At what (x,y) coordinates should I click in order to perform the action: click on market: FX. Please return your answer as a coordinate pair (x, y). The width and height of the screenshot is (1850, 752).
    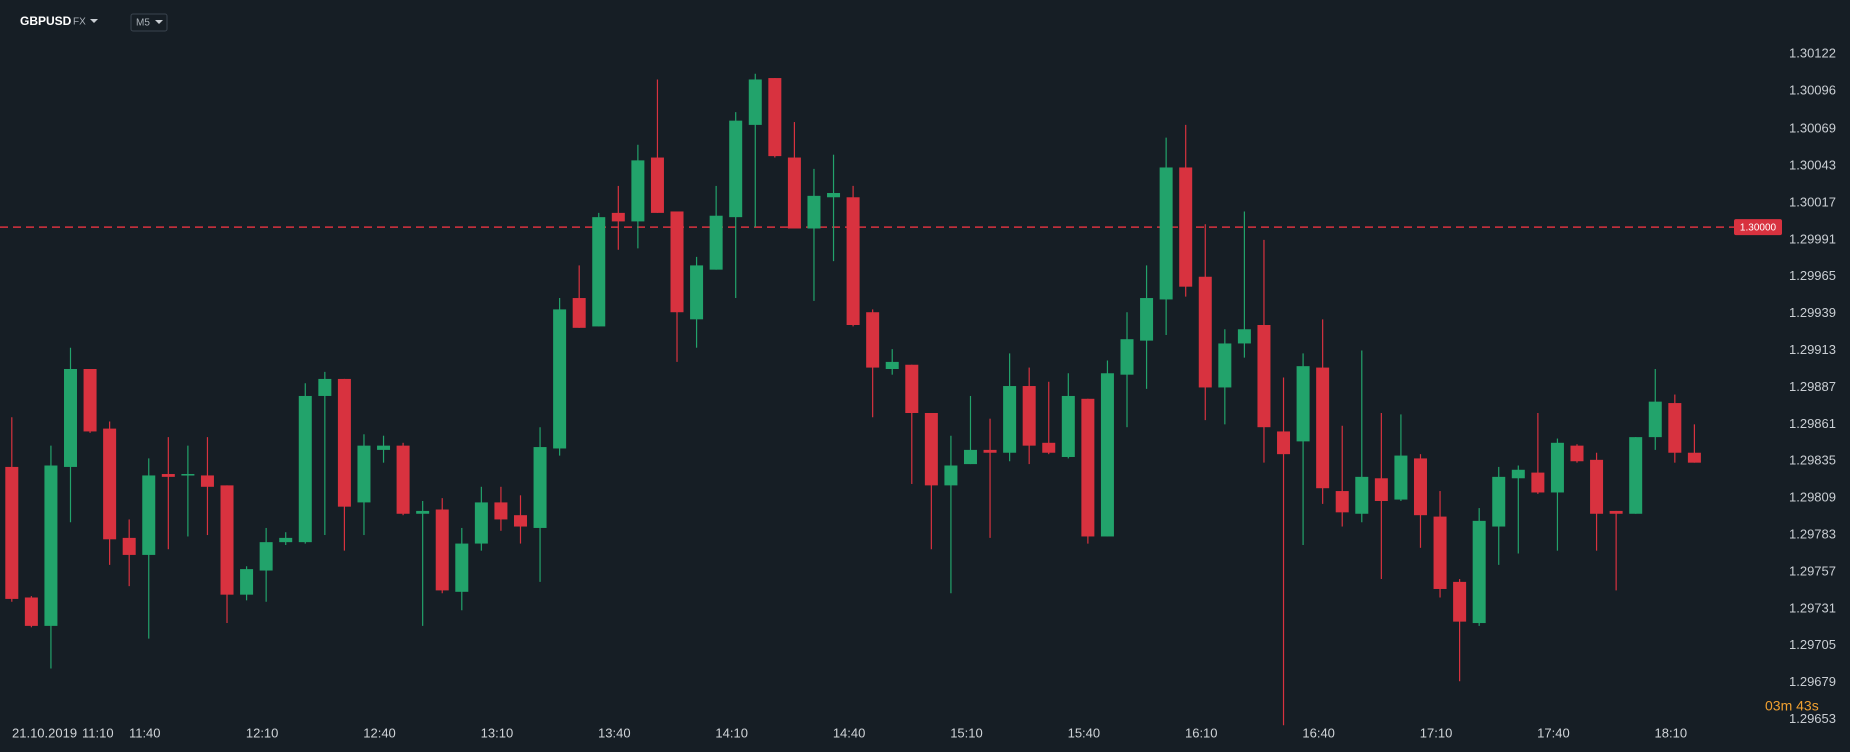
    Looking at the image, I should click on (79, 22).